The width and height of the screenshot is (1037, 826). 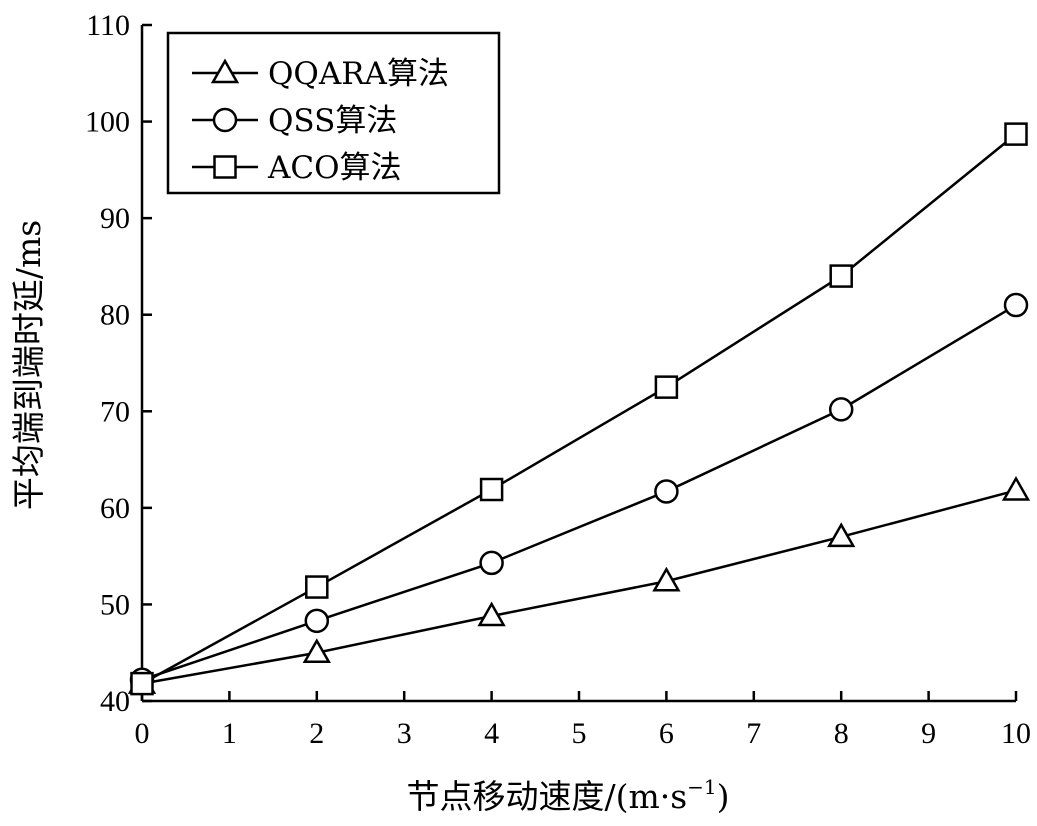 I want to click on y-axis-title: 平均端到端时延/ms, so click(x=28, y=365).